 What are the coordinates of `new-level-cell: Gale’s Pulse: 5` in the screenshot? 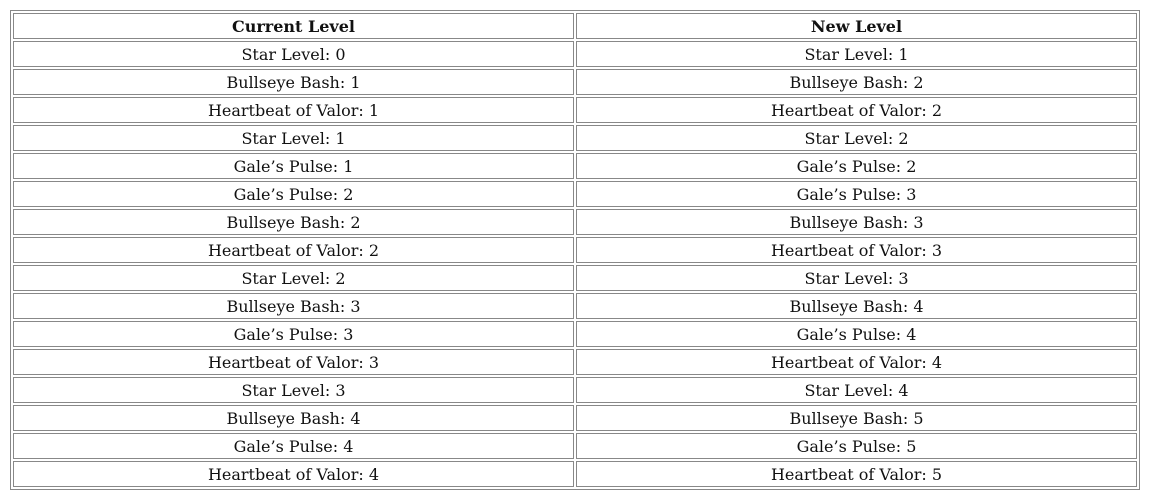 It's located at (856, 446).